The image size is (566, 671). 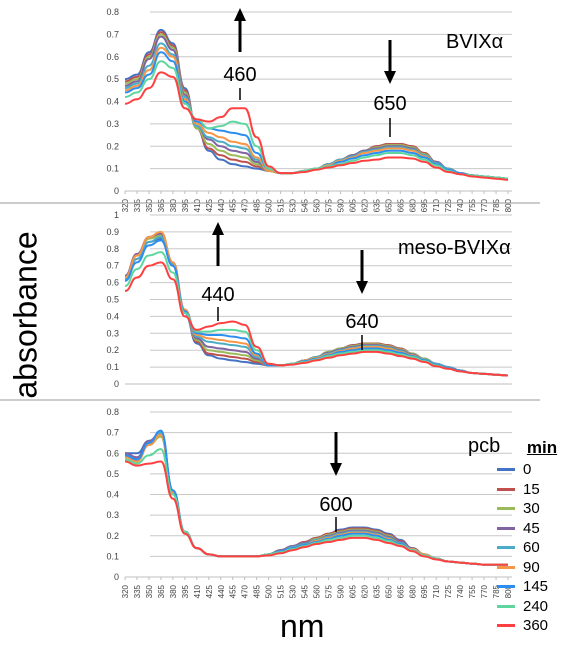 What do you see at coordinates (340, 205) in the screenshot?
I see `x-tick-label: 590` at bounding box center [340, 205].